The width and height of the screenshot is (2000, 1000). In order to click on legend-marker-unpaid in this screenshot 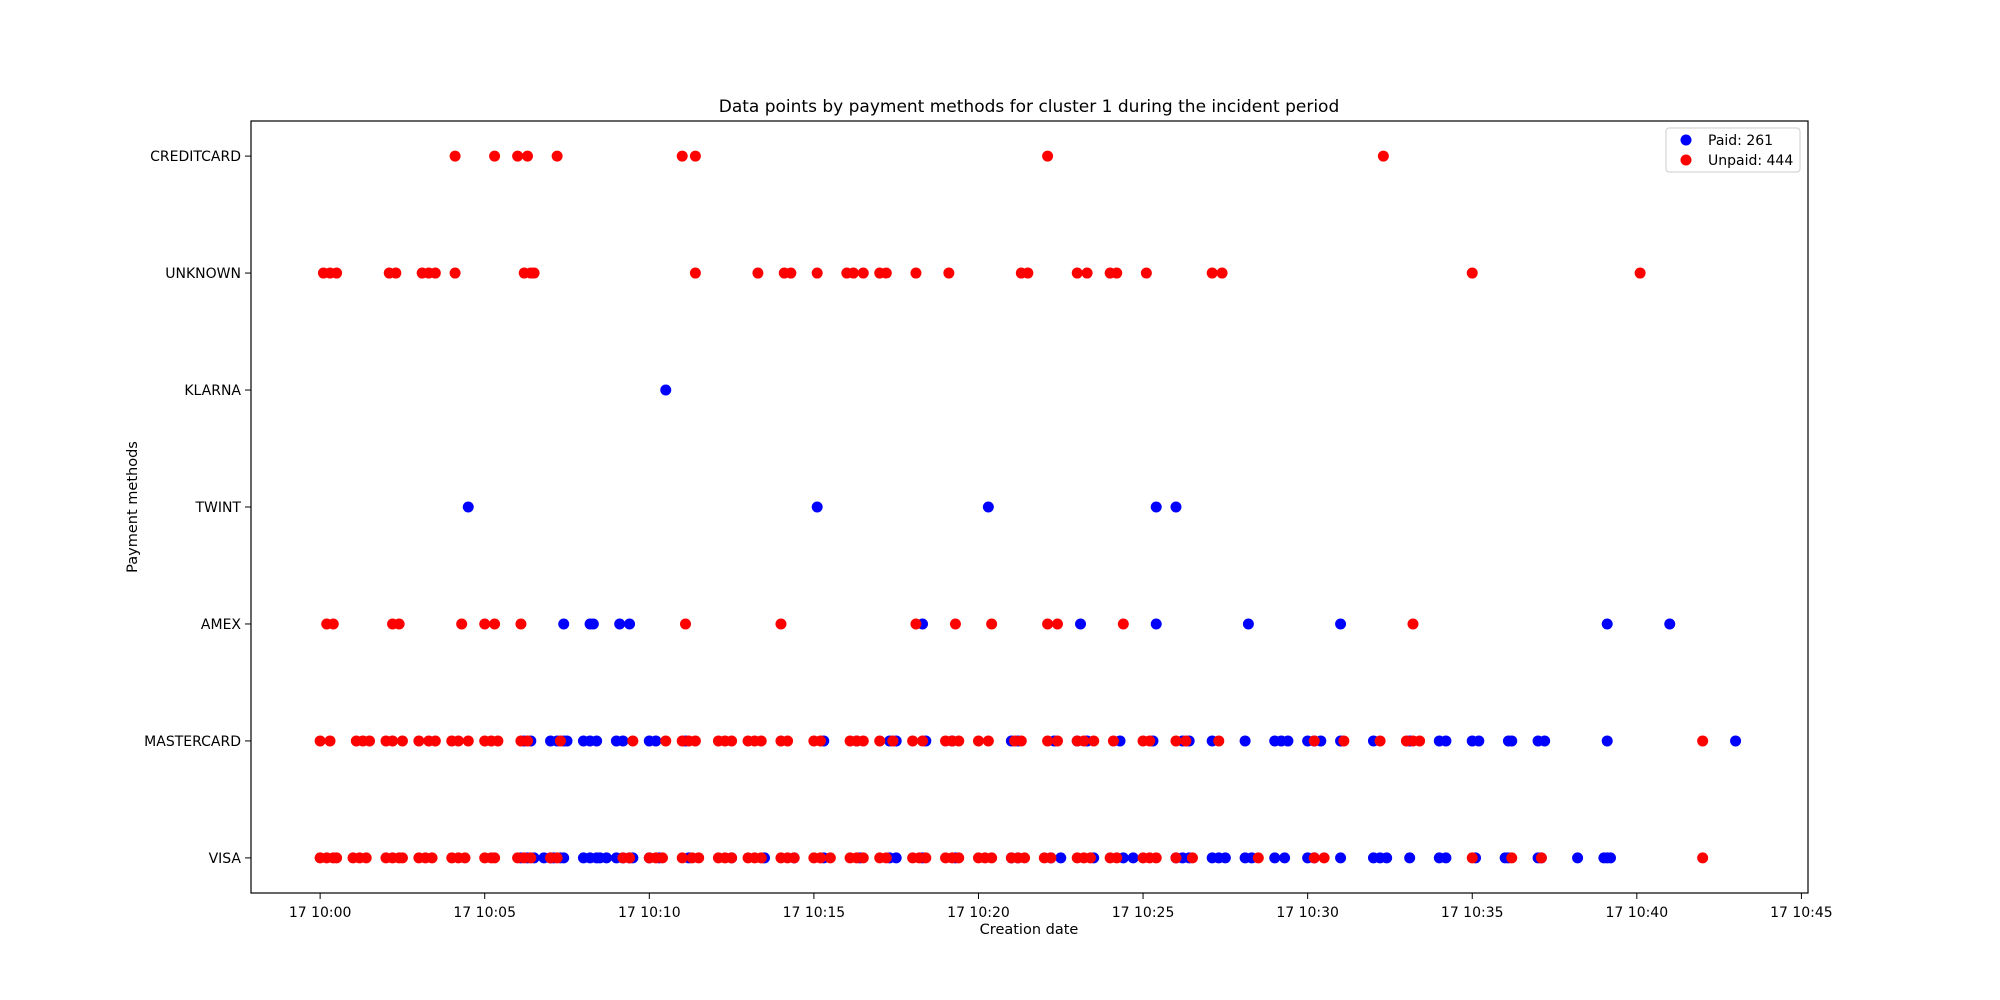, I will do `click(1686, 160)`.